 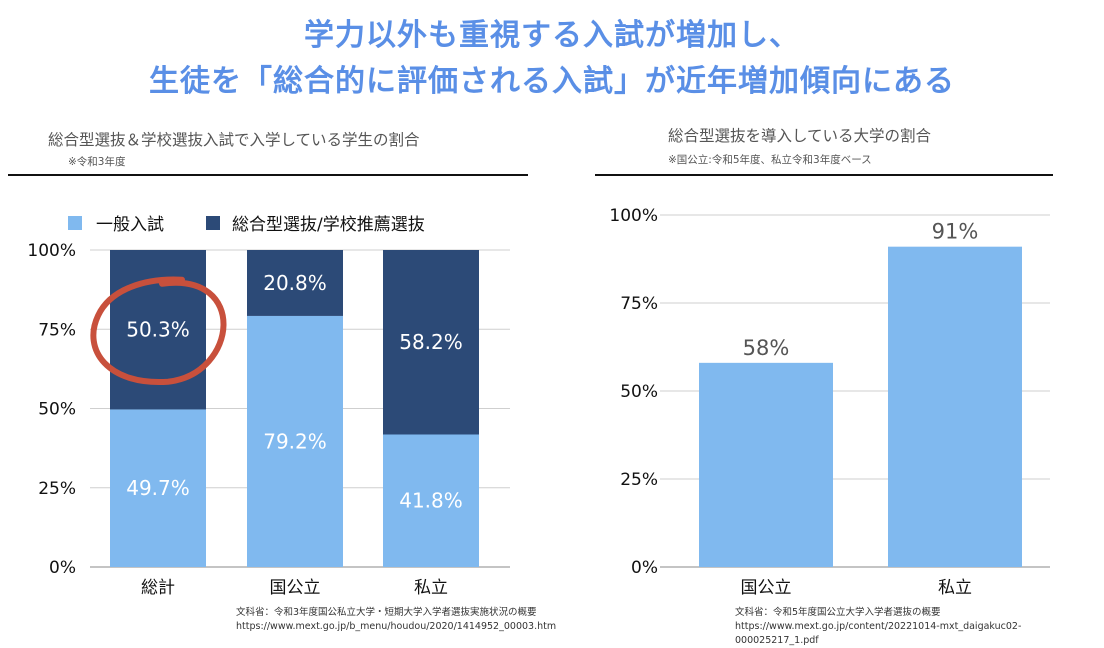 I want to click on legend-label-general: 一般入試, so click(x=130, y=225).